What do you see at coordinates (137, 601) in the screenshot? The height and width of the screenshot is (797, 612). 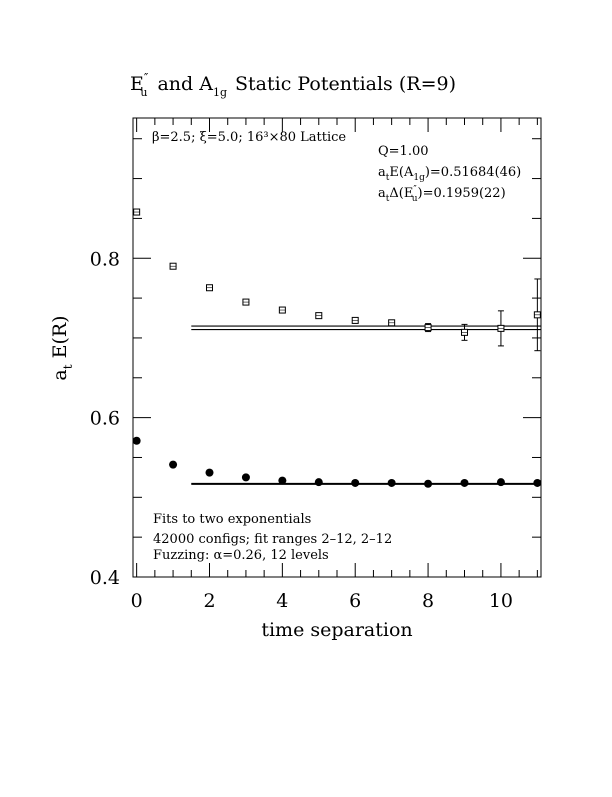 I see `x-tick-label: 0` at bounding box center [137, 601].